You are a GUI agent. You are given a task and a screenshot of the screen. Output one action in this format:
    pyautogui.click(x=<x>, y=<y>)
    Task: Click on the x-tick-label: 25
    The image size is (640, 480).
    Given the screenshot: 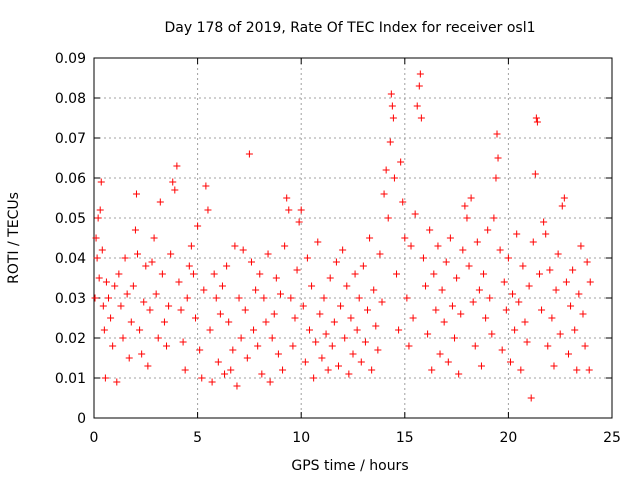 What is the action you would take?
    pyautogui.click(x=612, y=438)
    